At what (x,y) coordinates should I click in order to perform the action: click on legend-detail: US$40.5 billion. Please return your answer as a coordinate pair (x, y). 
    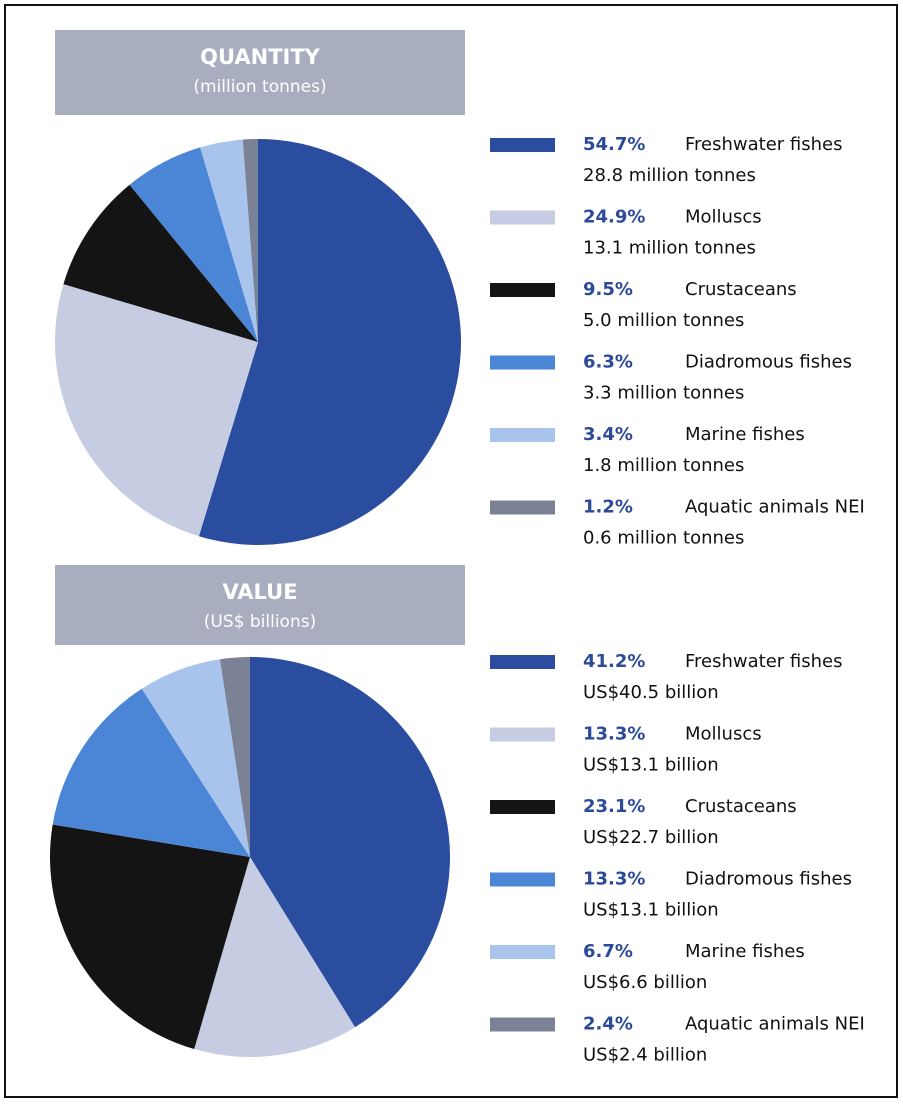
    Looking at the image, I should click on (651, 692).